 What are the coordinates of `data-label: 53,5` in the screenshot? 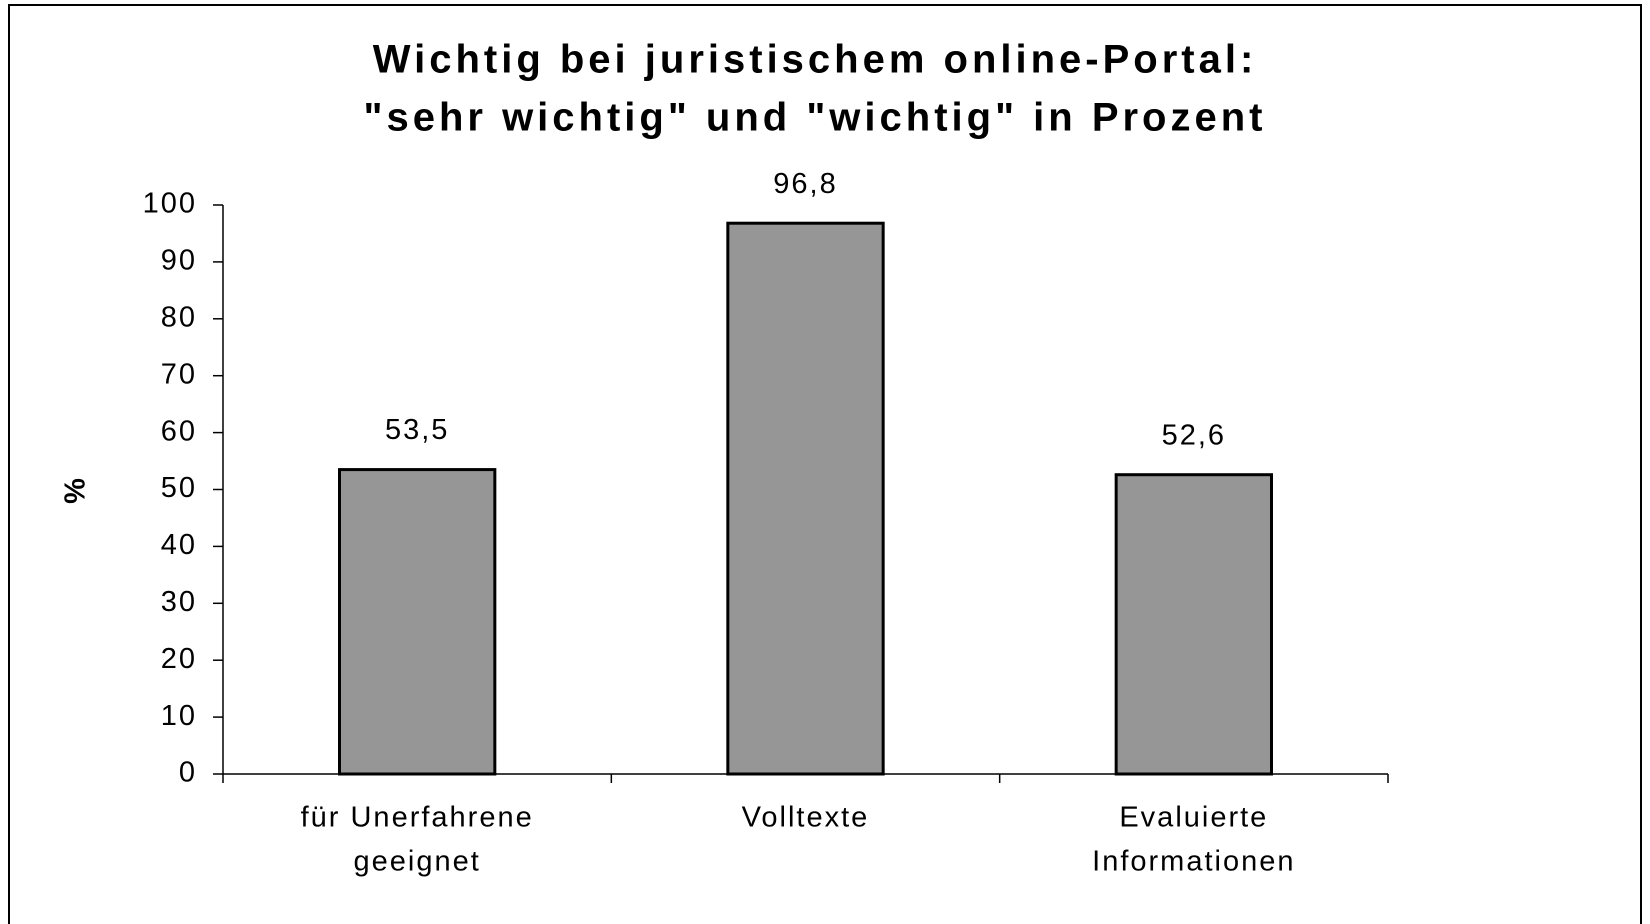 It's located at (417, 430).